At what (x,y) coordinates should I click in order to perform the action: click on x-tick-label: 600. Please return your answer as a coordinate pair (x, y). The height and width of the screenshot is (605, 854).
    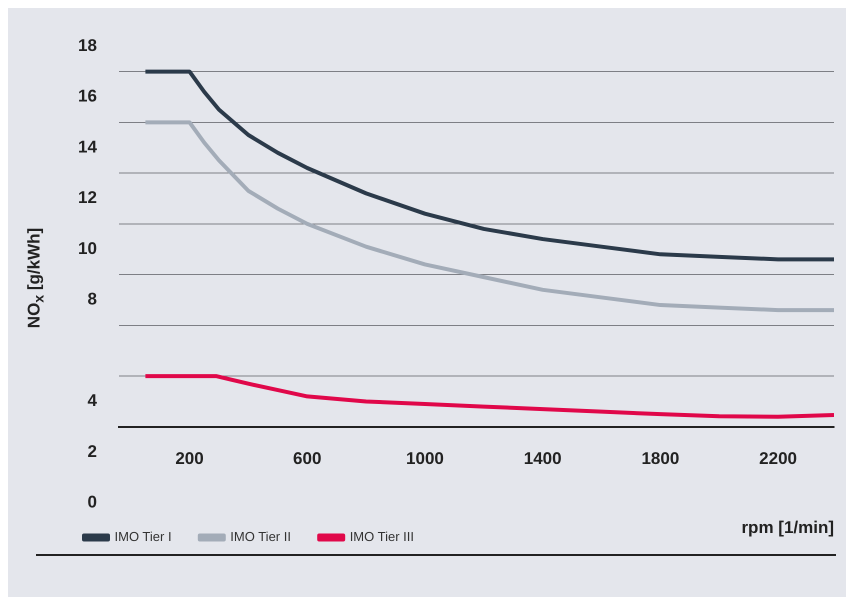
    Looking at the image, I should click on (307, 458).